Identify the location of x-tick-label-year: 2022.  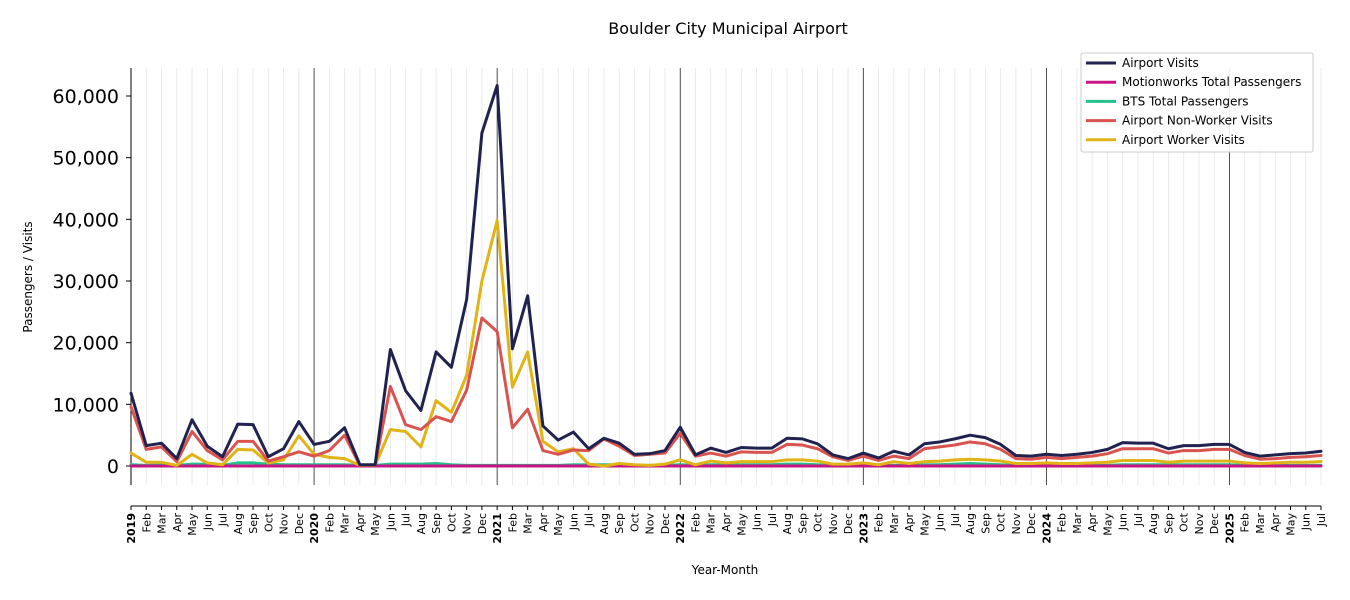
(680, 528).